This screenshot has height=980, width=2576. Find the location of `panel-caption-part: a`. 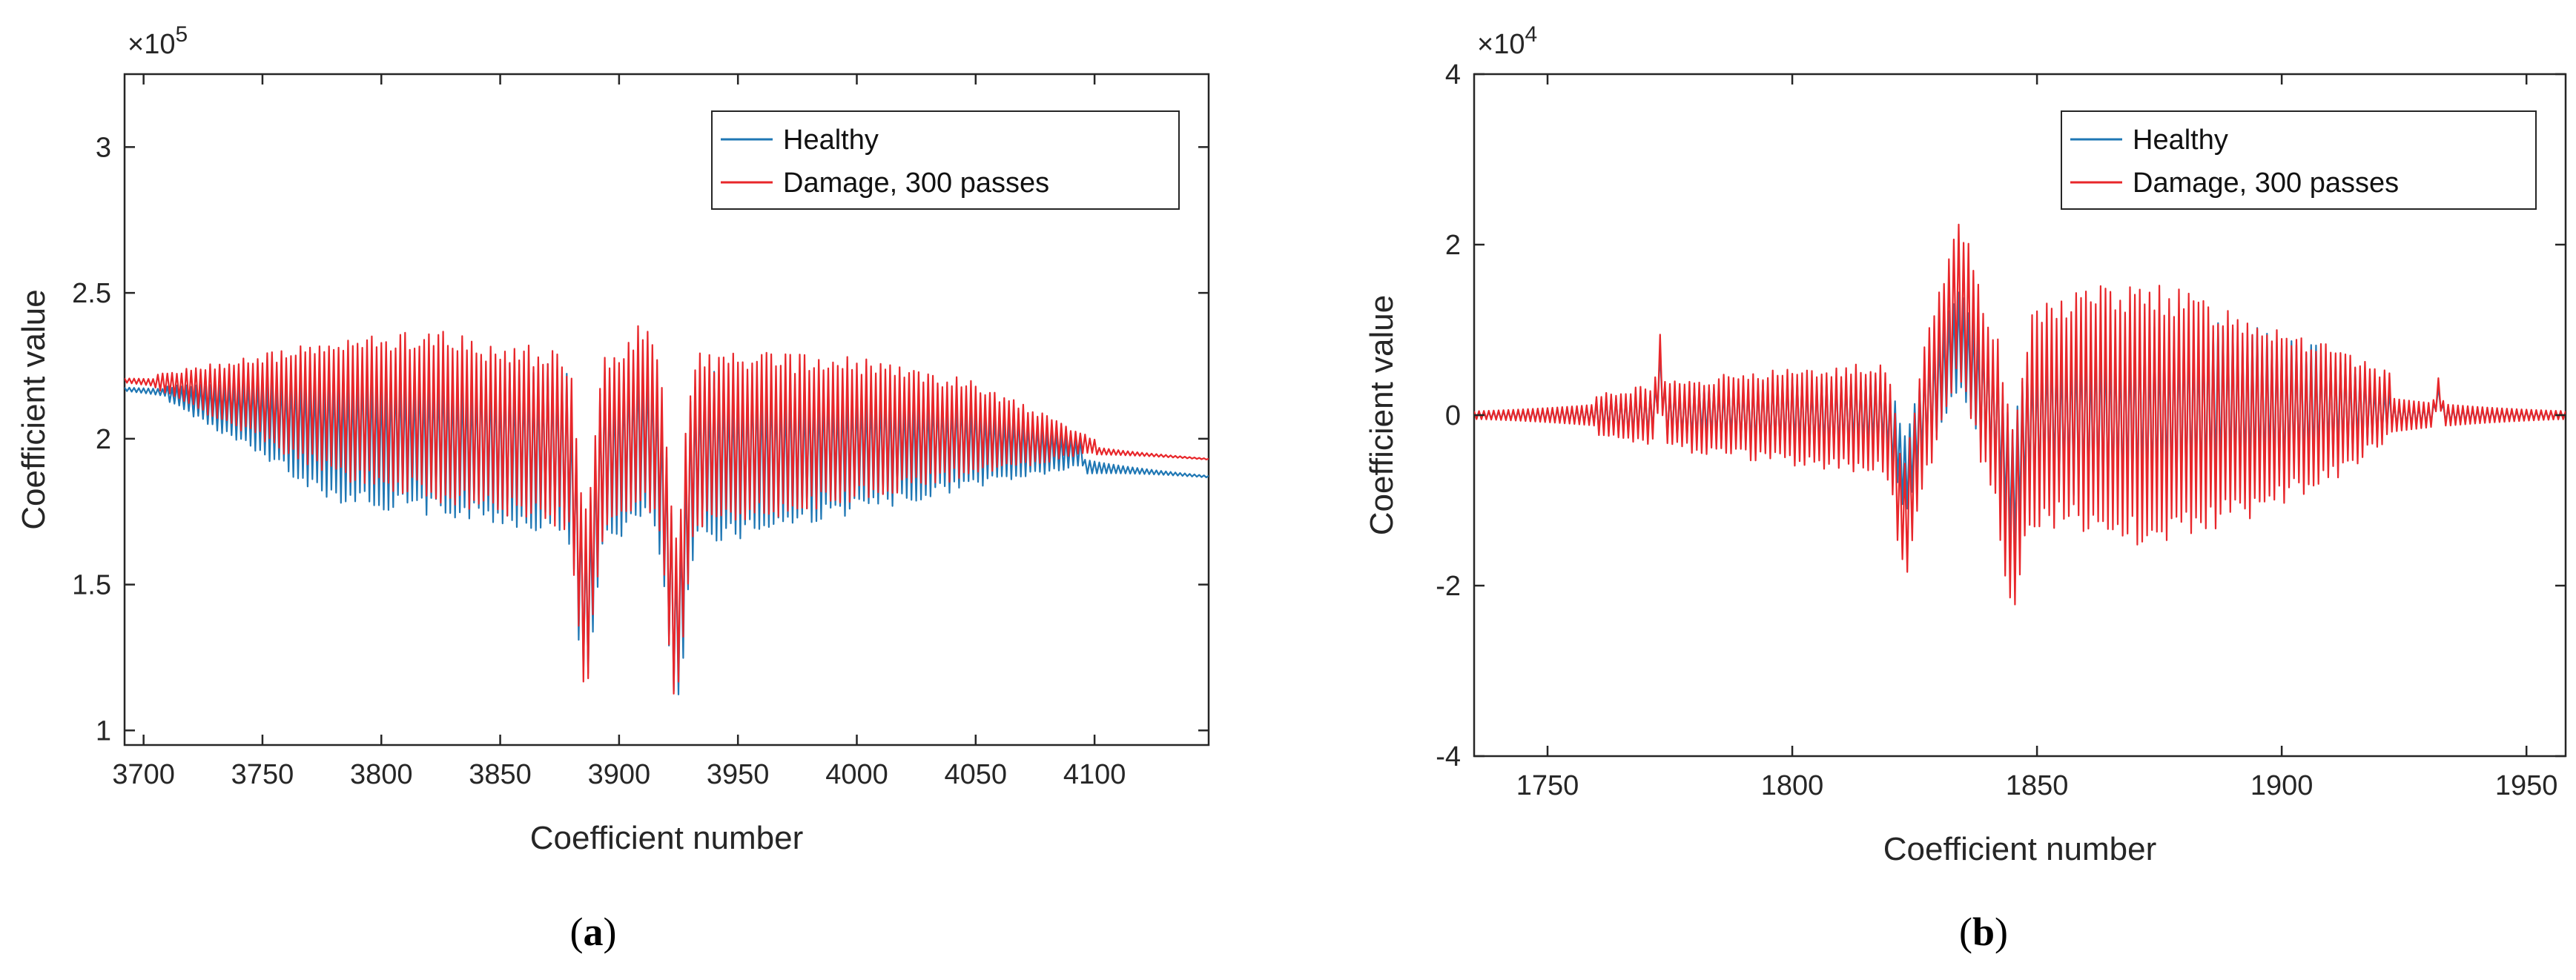

panel-caption-part: a is located at coordinates (594, 932).